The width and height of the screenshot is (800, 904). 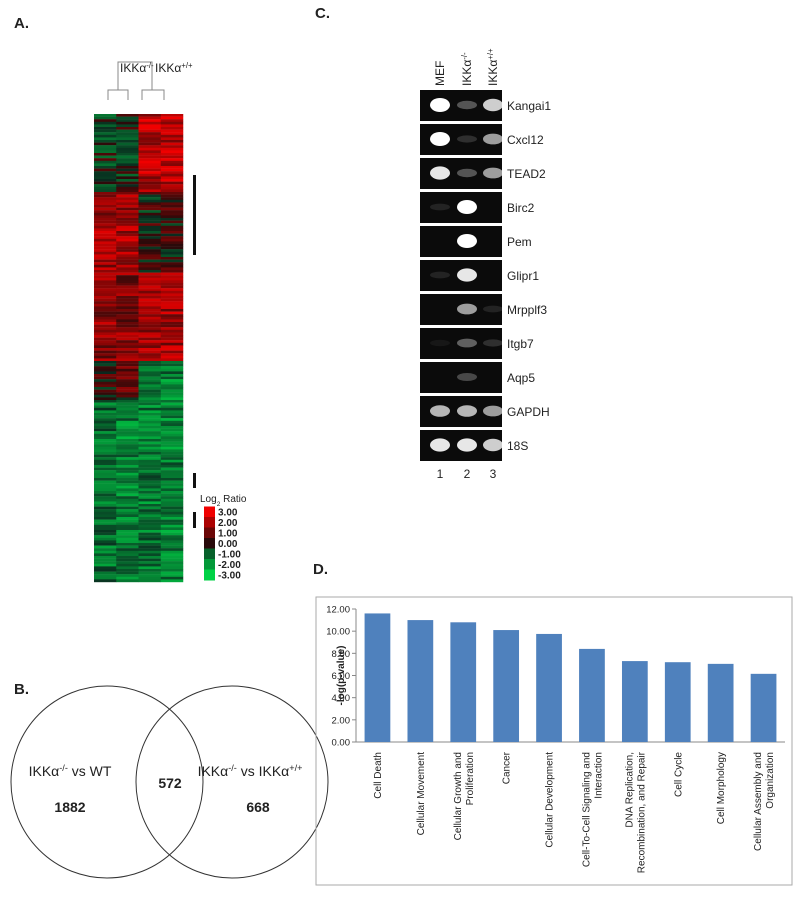 What do you see at coordinates (525, 140) in the screenshot?
I see `gene-label: Cxcl12` at bounding box center [525, 140].